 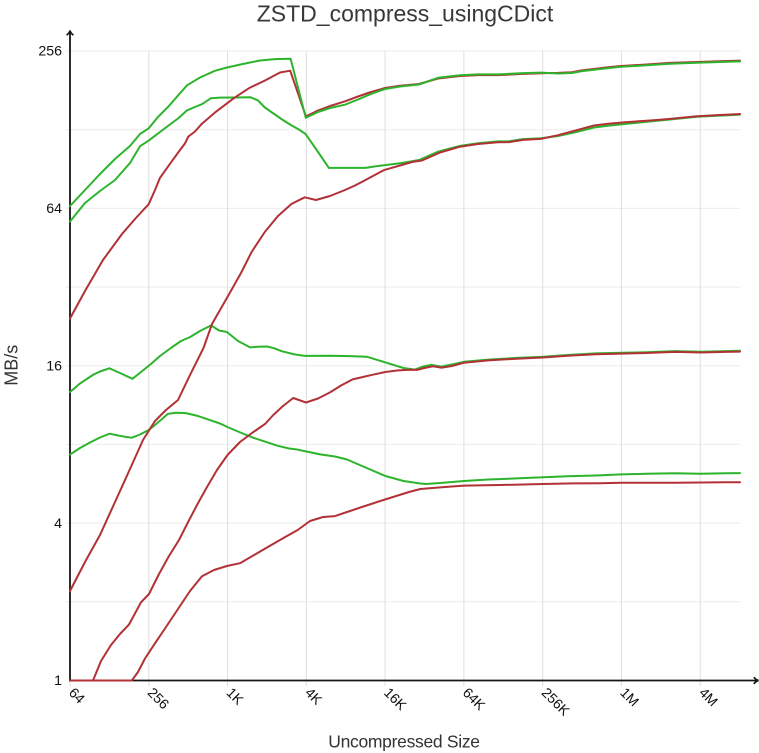 I want to click on svg-text: MB/s, so click(x=12, y=365).